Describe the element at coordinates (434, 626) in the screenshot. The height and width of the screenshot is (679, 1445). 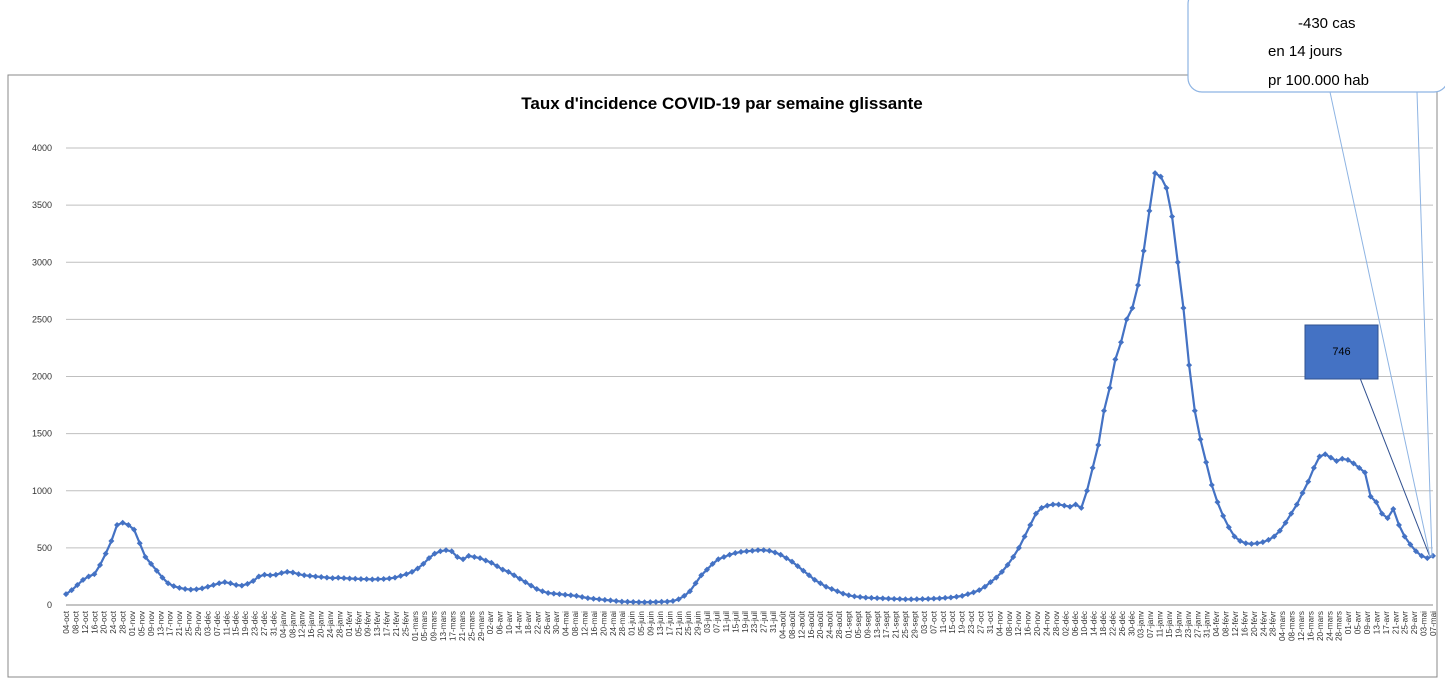
I see `x-tick-label: 09-mars` at that location.